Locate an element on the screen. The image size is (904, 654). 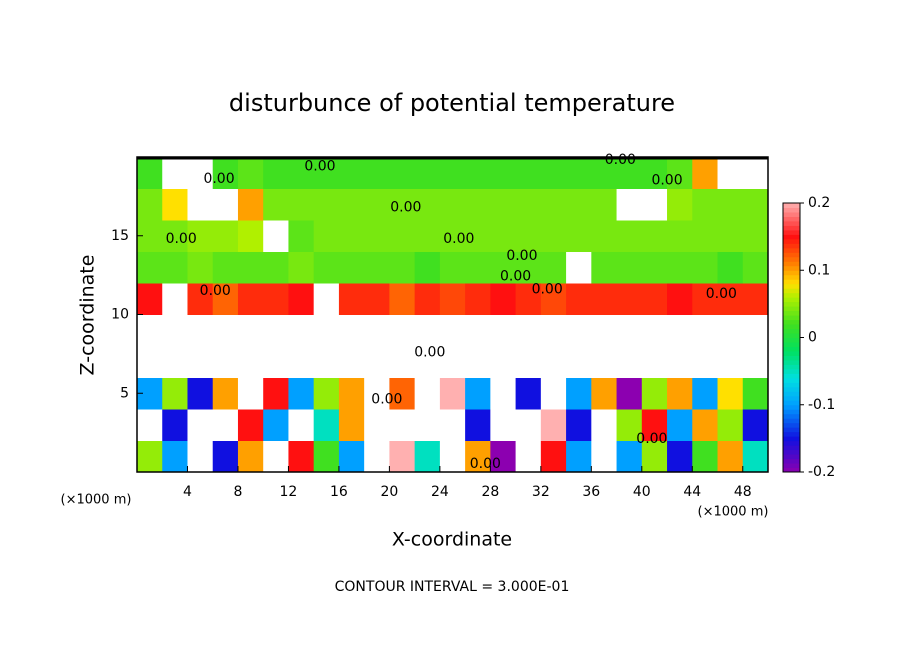
colorbar-tick-label: 0 is located at coordinates (812, 338).